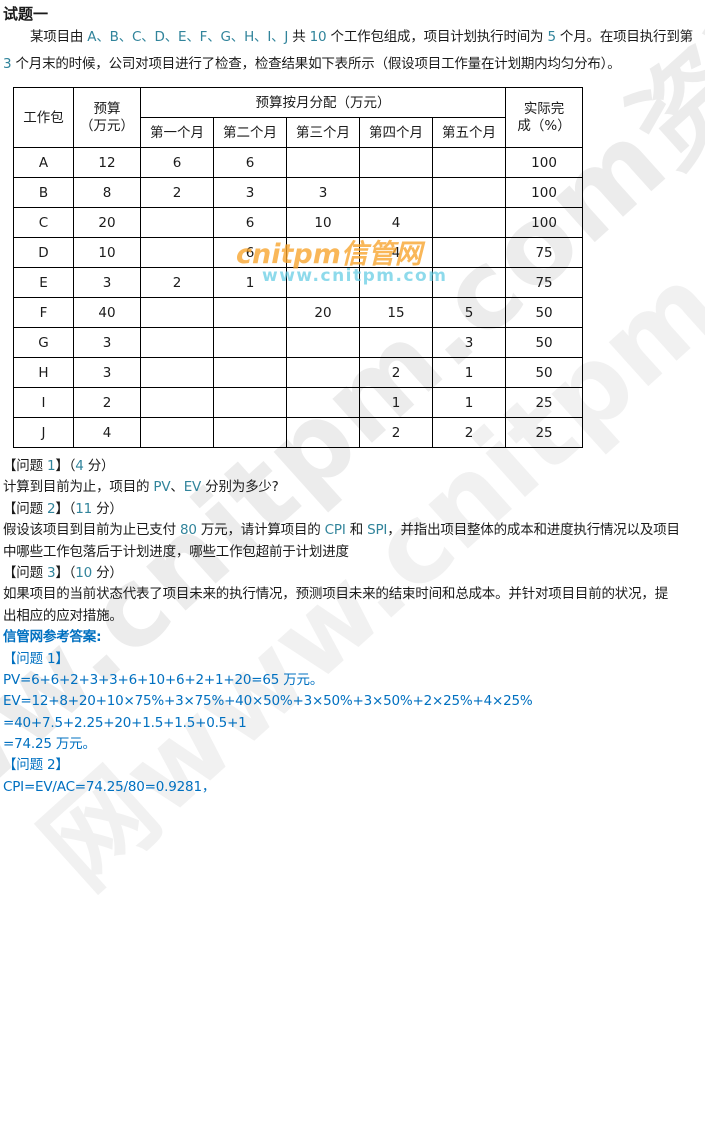 This screenshot has height=1133, width=705. What do you see at coordinates (298, 372) in the screenshot?
I see `table-row: H 3 2 1 50` at bounding box center [298, 372].